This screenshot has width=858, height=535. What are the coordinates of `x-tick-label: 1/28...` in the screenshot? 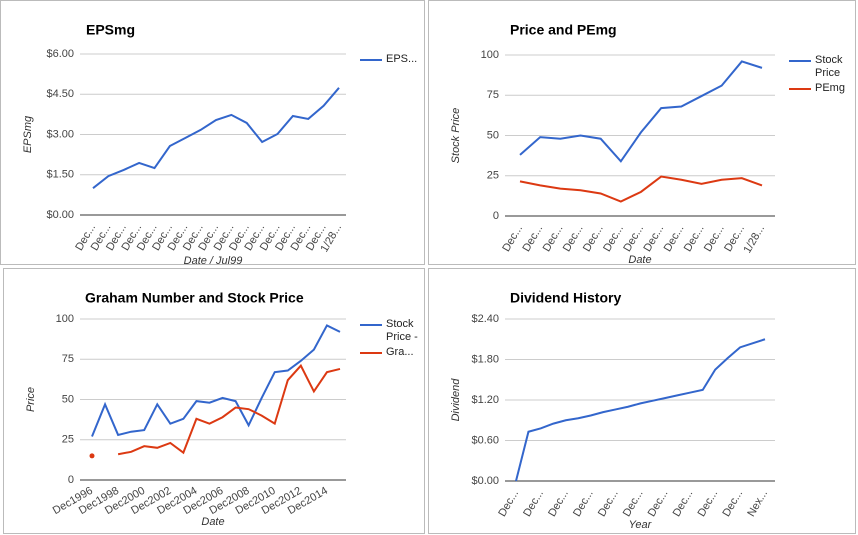 It's located at (754, 239).